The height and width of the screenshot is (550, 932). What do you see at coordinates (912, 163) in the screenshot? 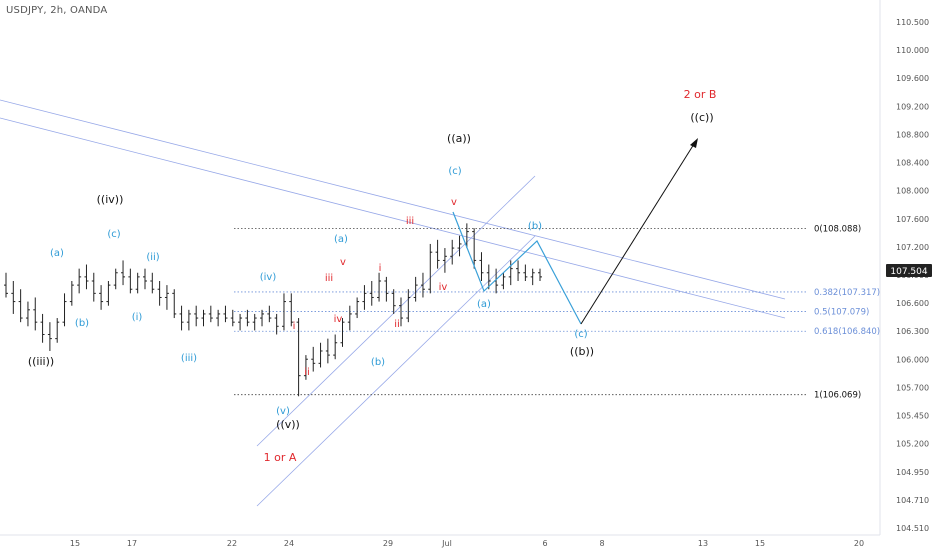
I see `price-tick-label: 108.400` at bounding box center [912, 163].